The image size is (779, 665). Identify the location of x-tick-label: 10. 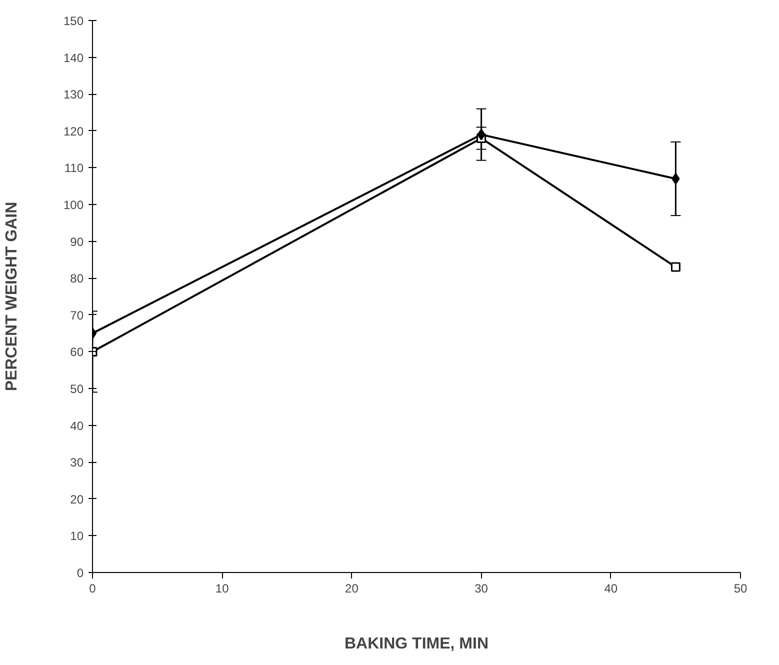
(222, 589).